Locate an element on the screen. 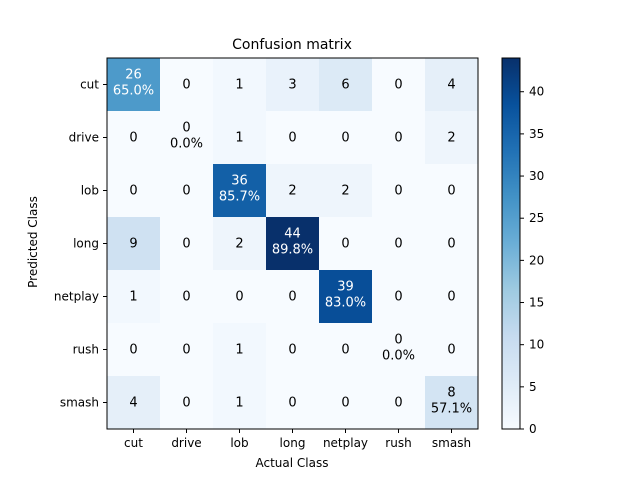 The image size is (640, 480). y-tick-label: smash is located at coordinates (79, 403).